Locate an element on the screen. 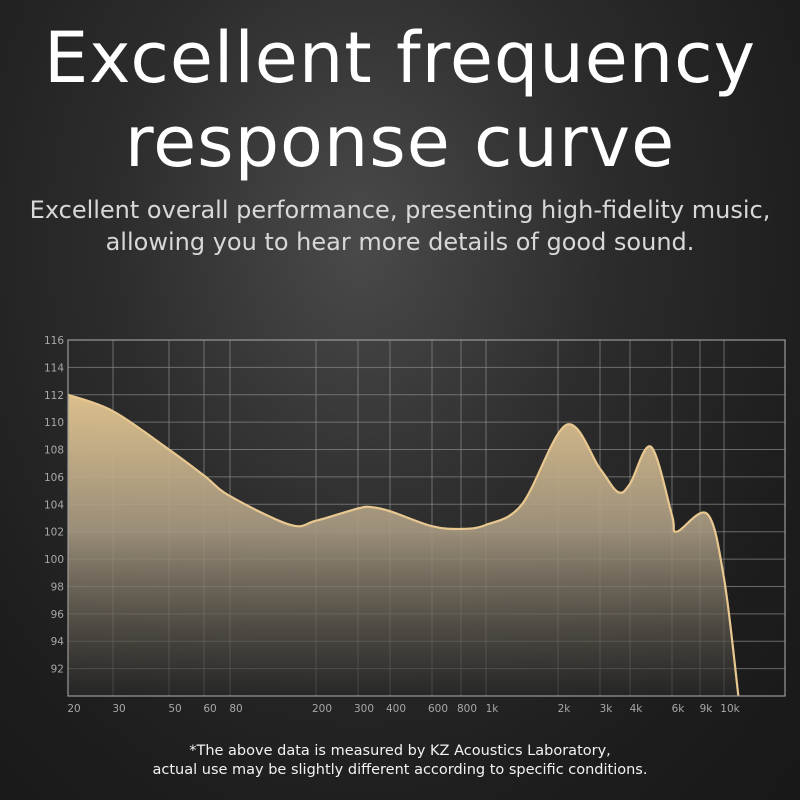  y-tick-label: 98 is located at coordinates (57, 587).